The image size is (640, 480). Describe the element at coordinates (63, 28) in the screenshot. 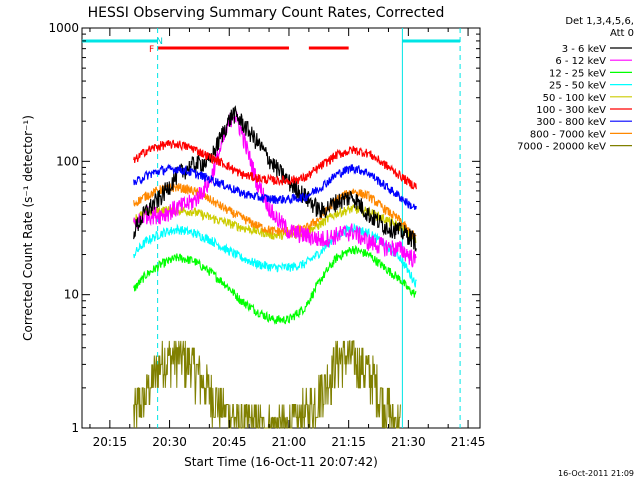

I see `y-tick-label: 1000` at that location.